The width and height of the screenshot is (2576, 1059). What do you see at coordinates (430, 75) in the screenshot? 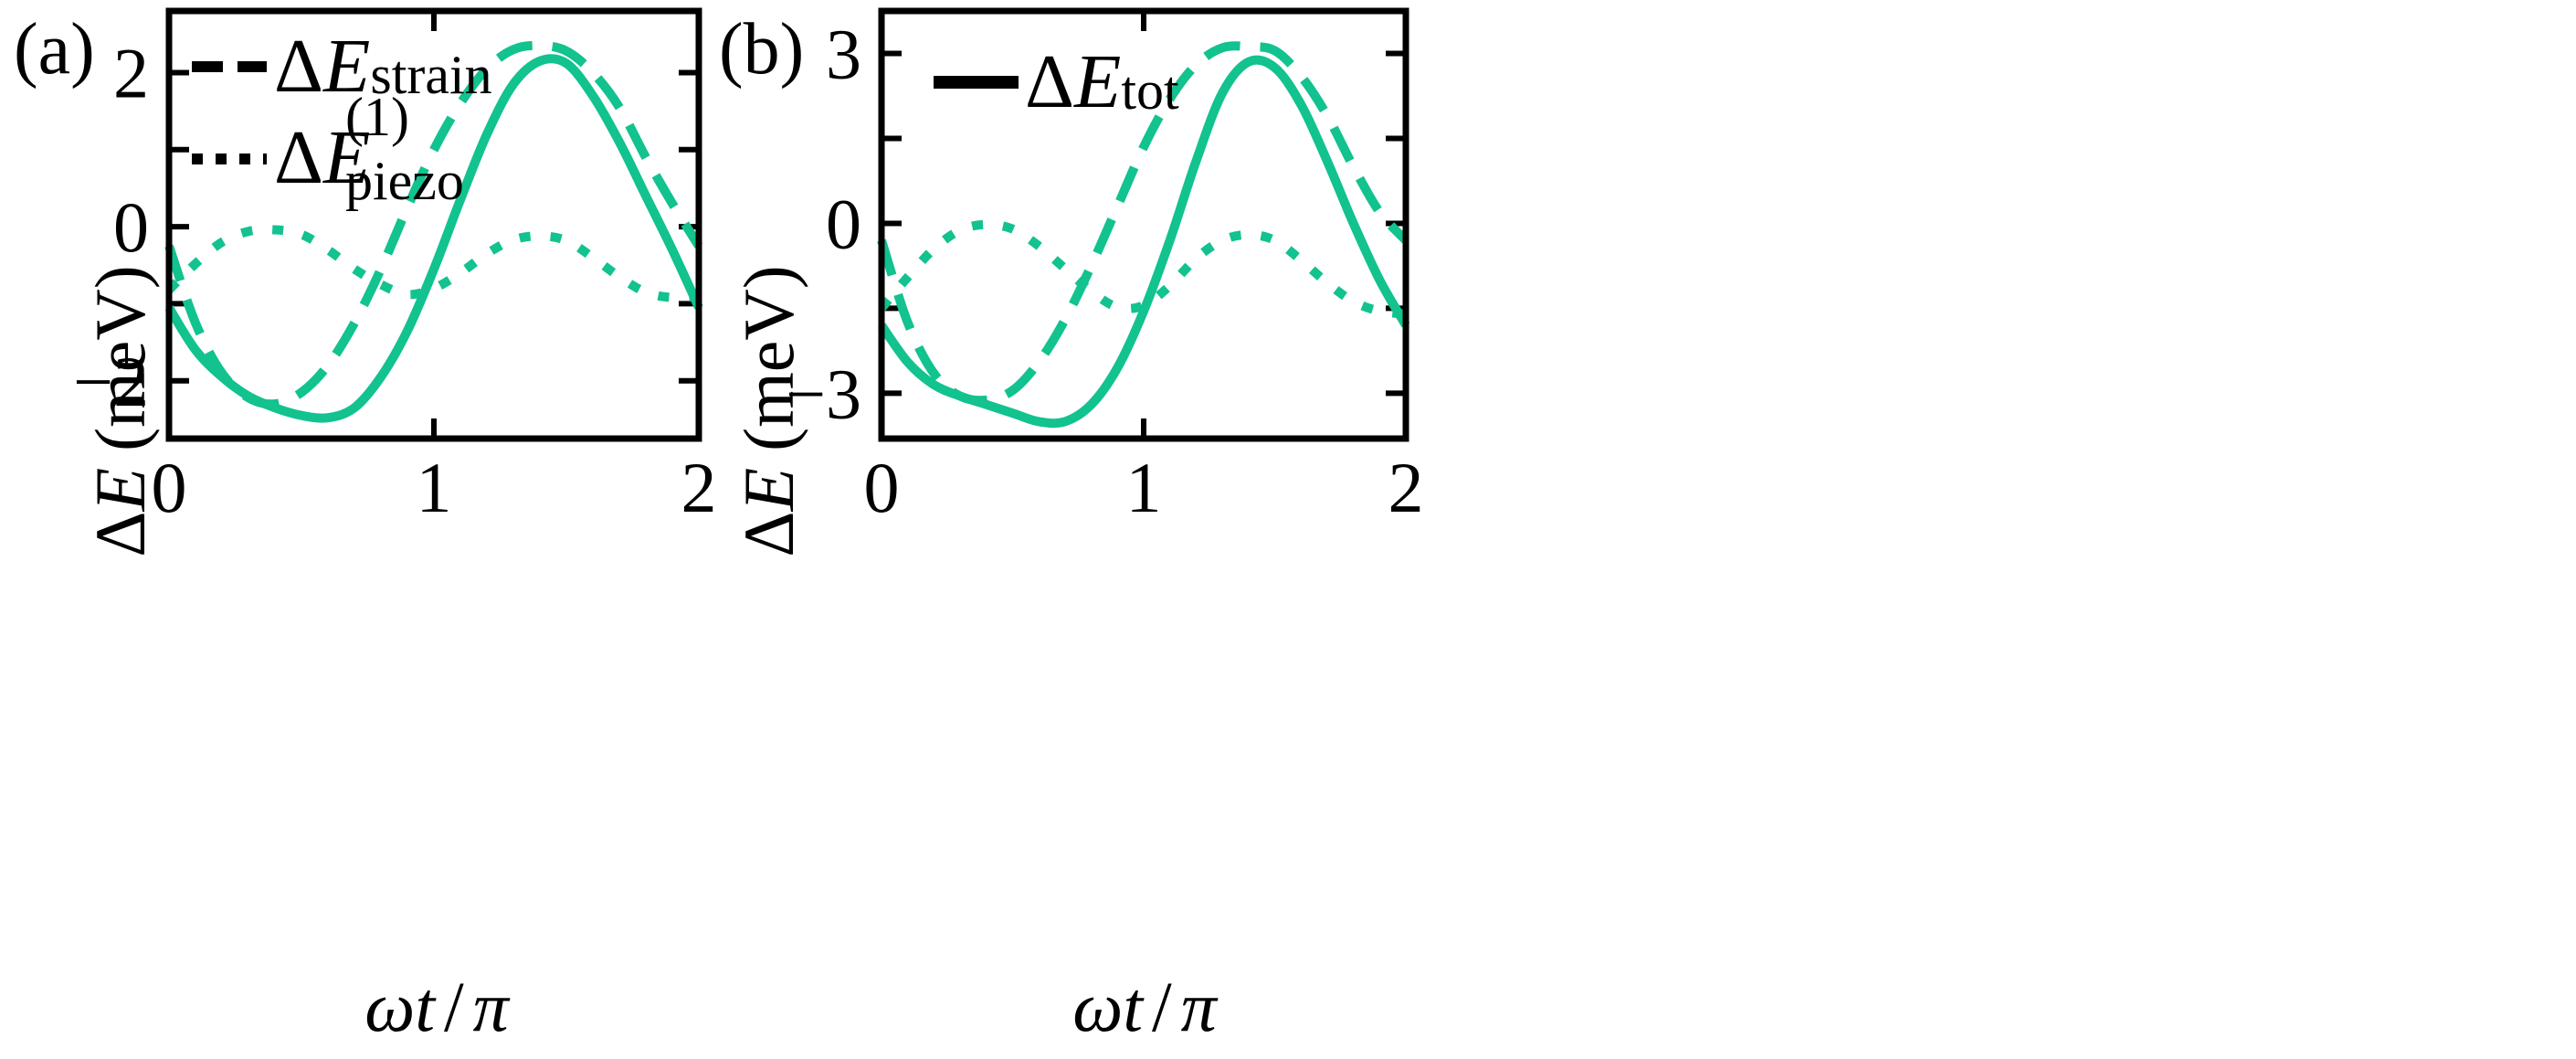
I see `legend-strain-sub: strain` at bounding box center [430, 75].